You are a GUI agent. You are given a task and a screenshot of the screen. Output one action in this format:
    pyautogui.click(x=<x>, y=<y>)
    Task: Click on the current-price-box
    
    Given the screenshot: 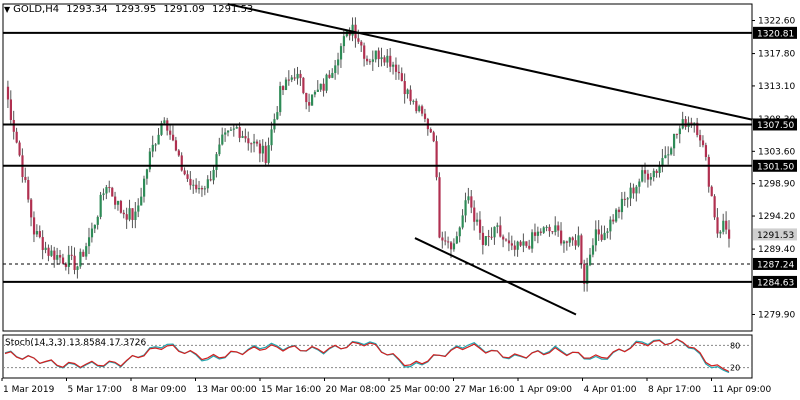 What is the action you would take?
    pyautogui.click(x=775, y=234)
    